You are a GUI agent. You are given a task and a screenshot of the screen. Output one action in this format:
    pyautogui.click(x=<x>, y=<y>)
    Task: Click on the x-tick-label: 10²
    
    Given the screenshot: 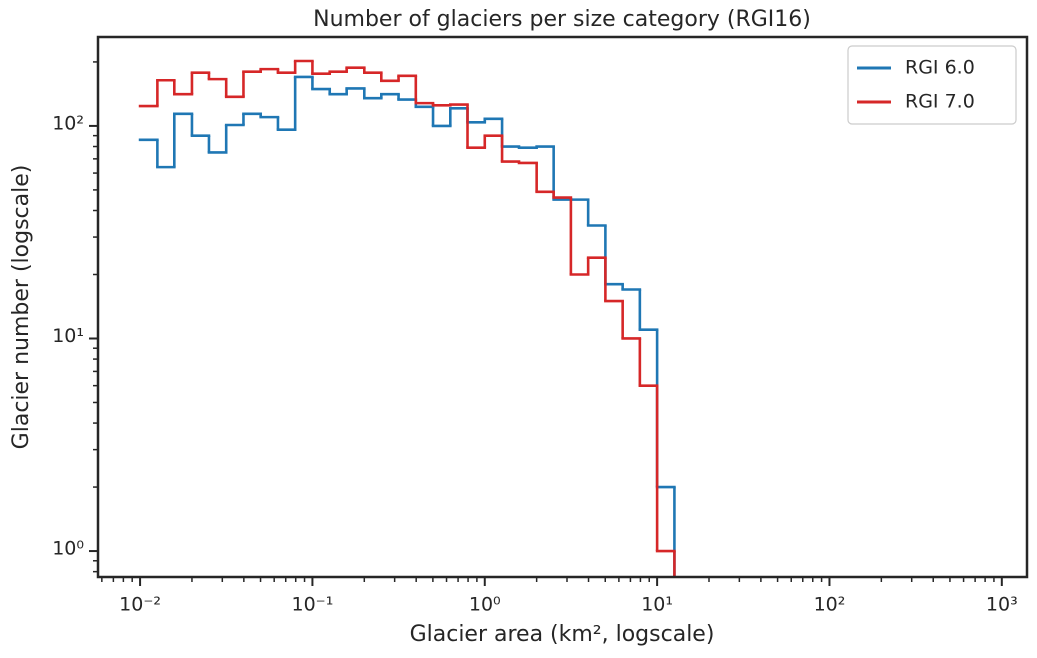 What is the action you would take?
    pyautogui.click(x=830, y=605)
    